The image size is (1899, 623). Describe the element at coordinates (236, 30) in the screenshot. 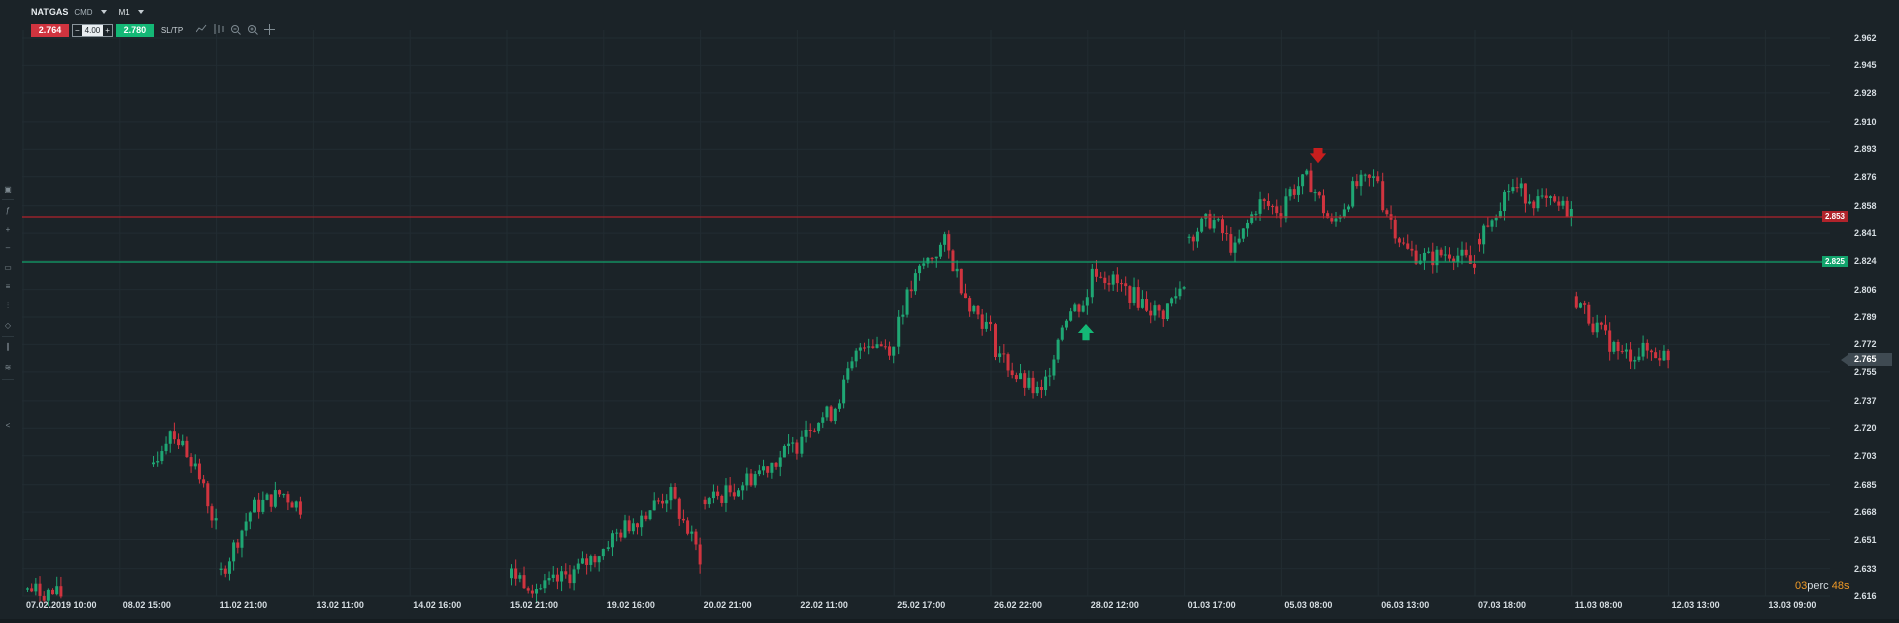

I see `zoom-out-icon` at that location.